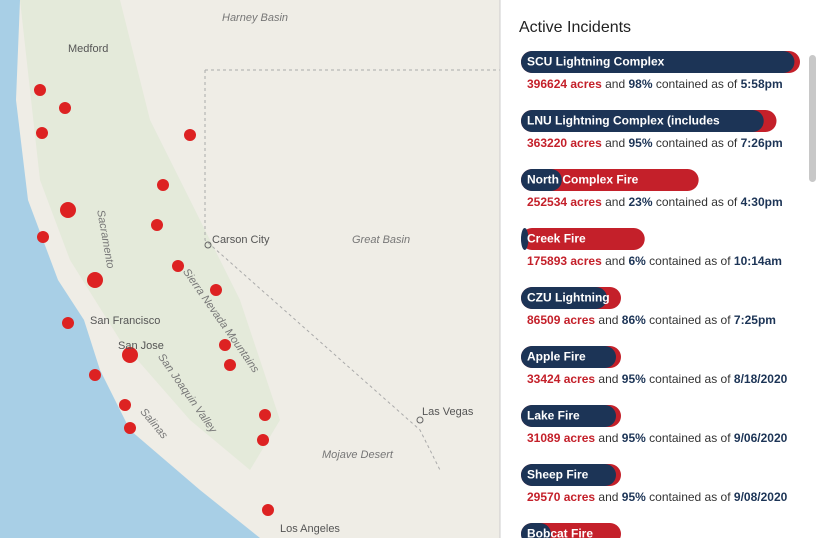  I want to click on incident: Bobcat Fire, so click(571, 533).